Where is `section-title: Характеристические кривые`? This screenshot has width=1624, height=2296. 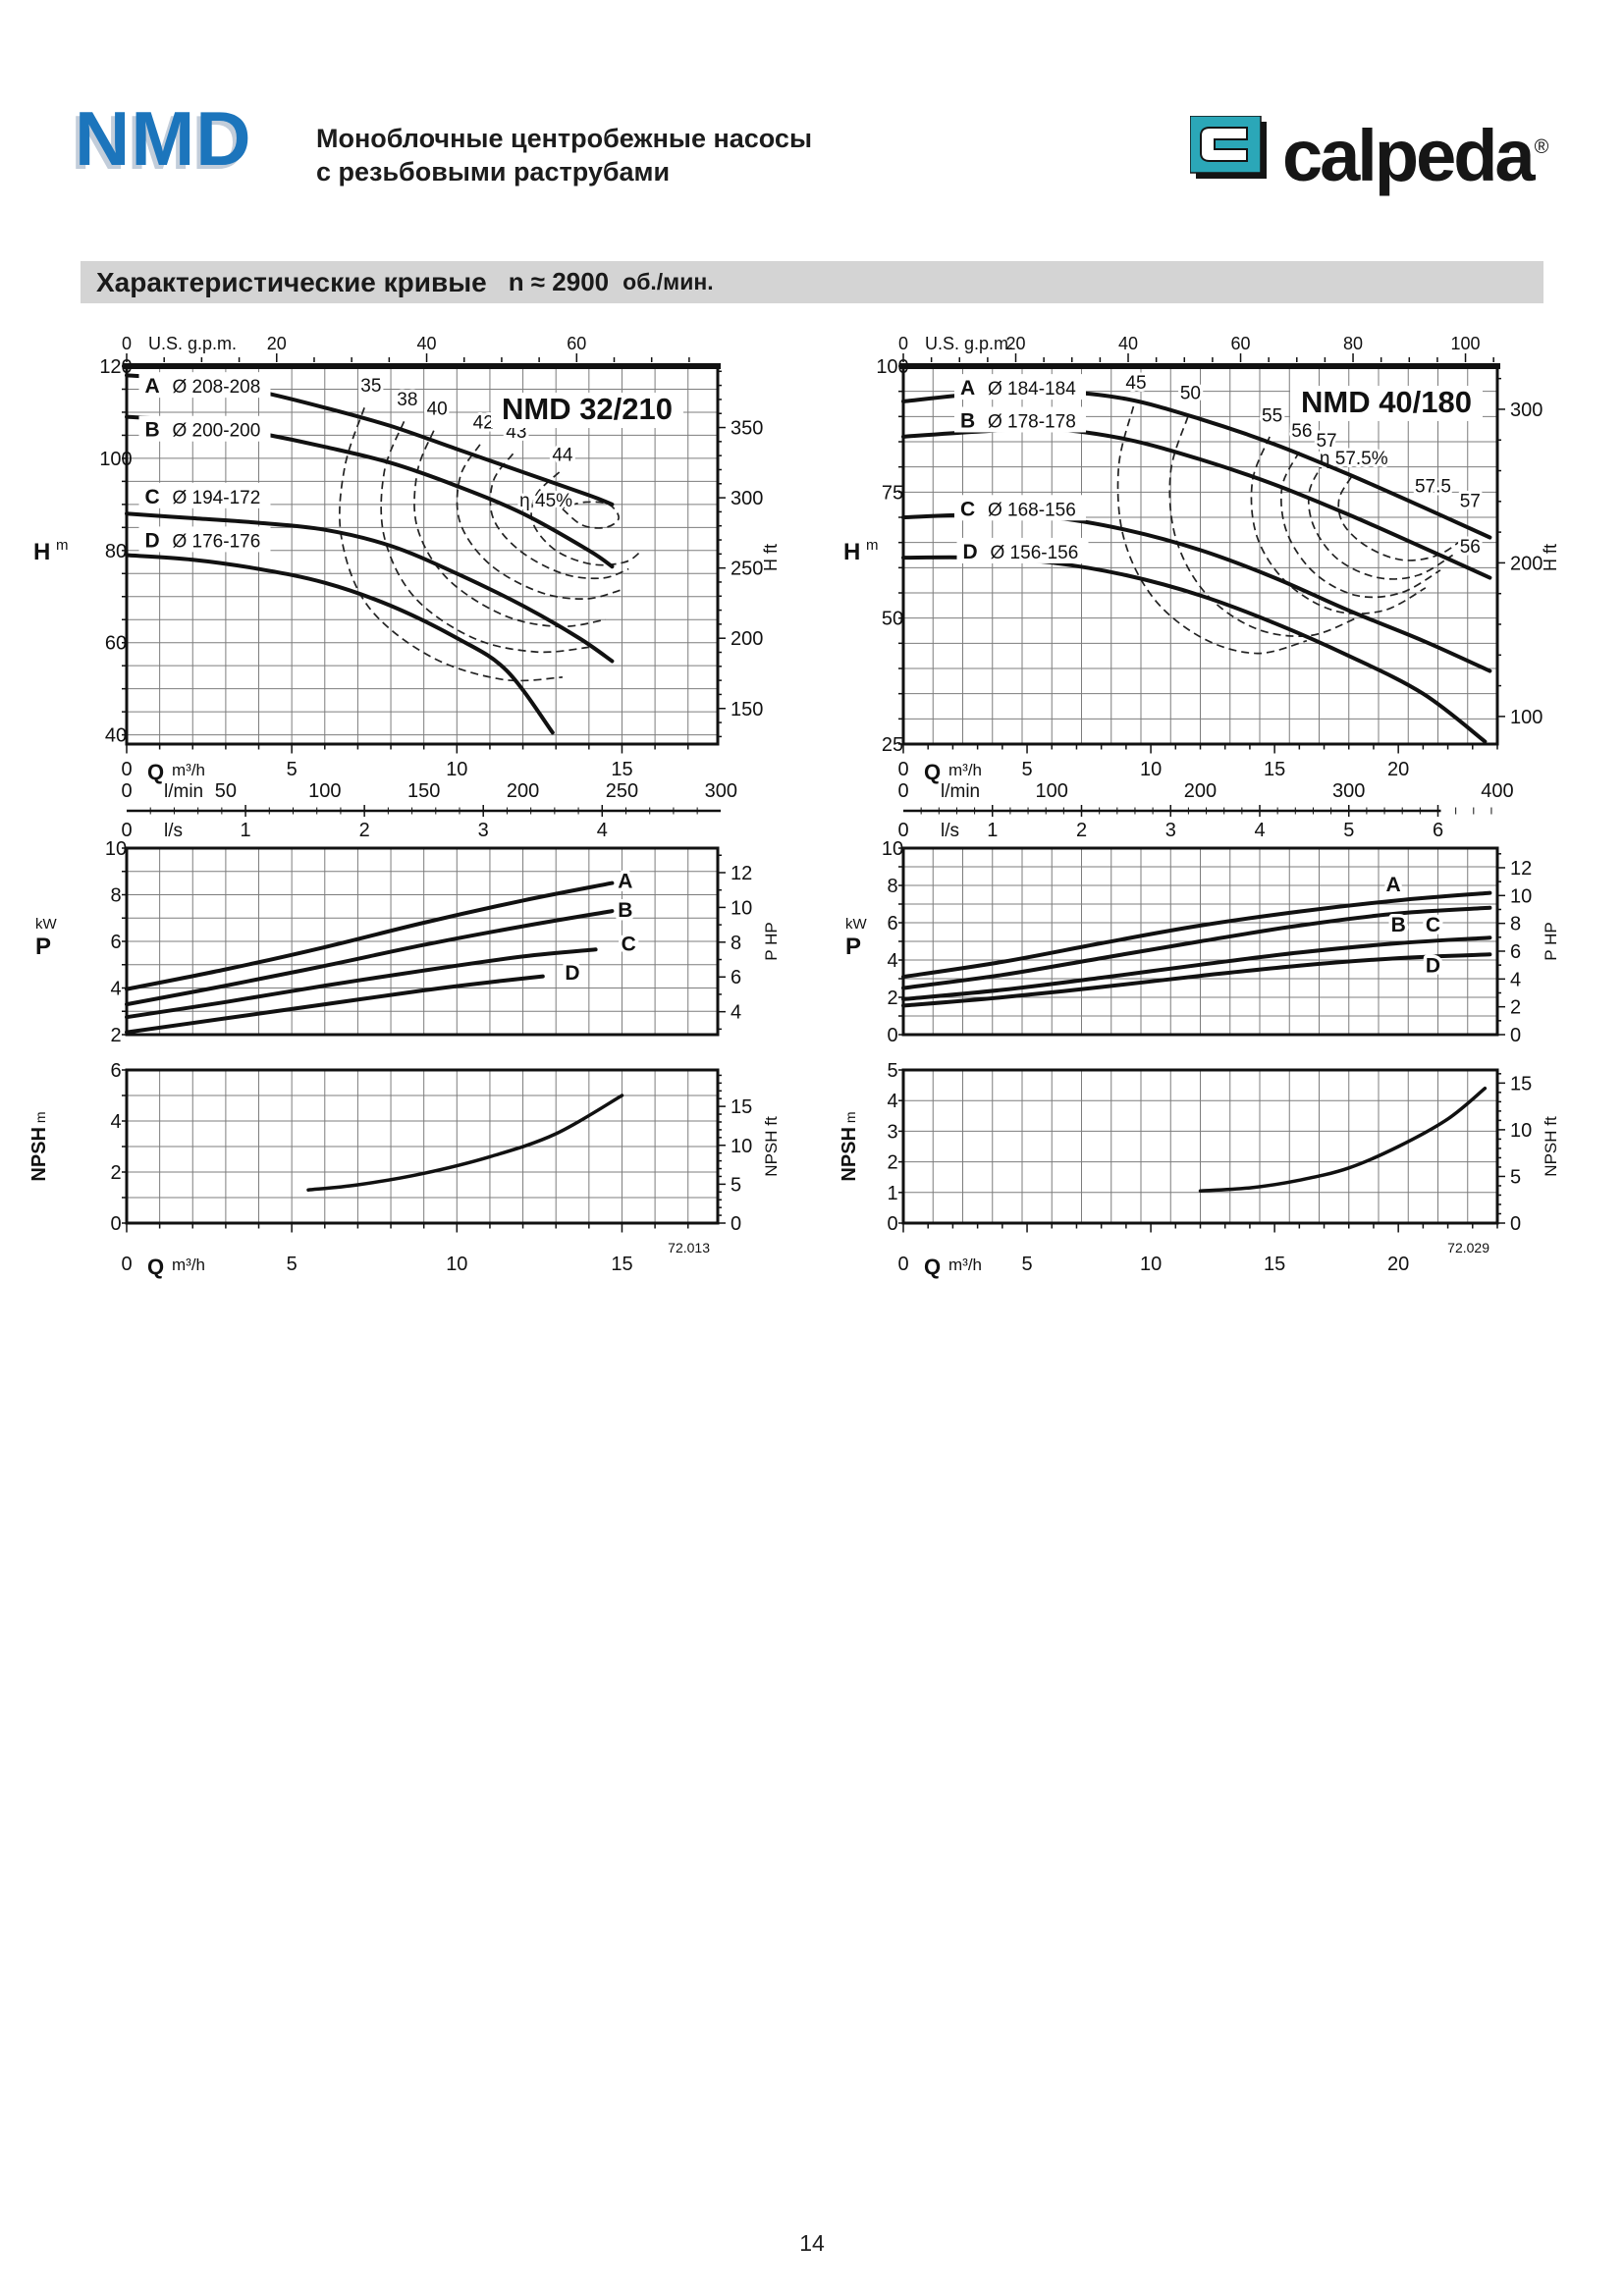 section-title: Характеристические кривые is located at coordinates (291, 281).